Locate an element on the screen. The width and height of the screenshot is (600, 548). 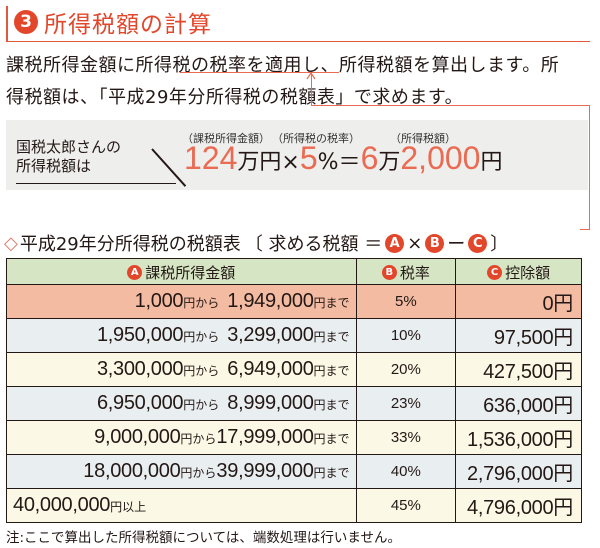
table-header-row: A 課税所得金額 B 税率 C 控除額 is located at coordinates (294, 271).